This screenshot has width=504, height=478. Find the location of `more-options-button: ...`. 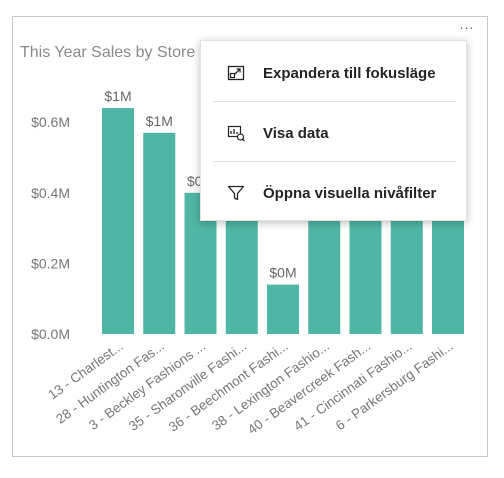

more-options-button: ... is located at coordinates (467, 24).